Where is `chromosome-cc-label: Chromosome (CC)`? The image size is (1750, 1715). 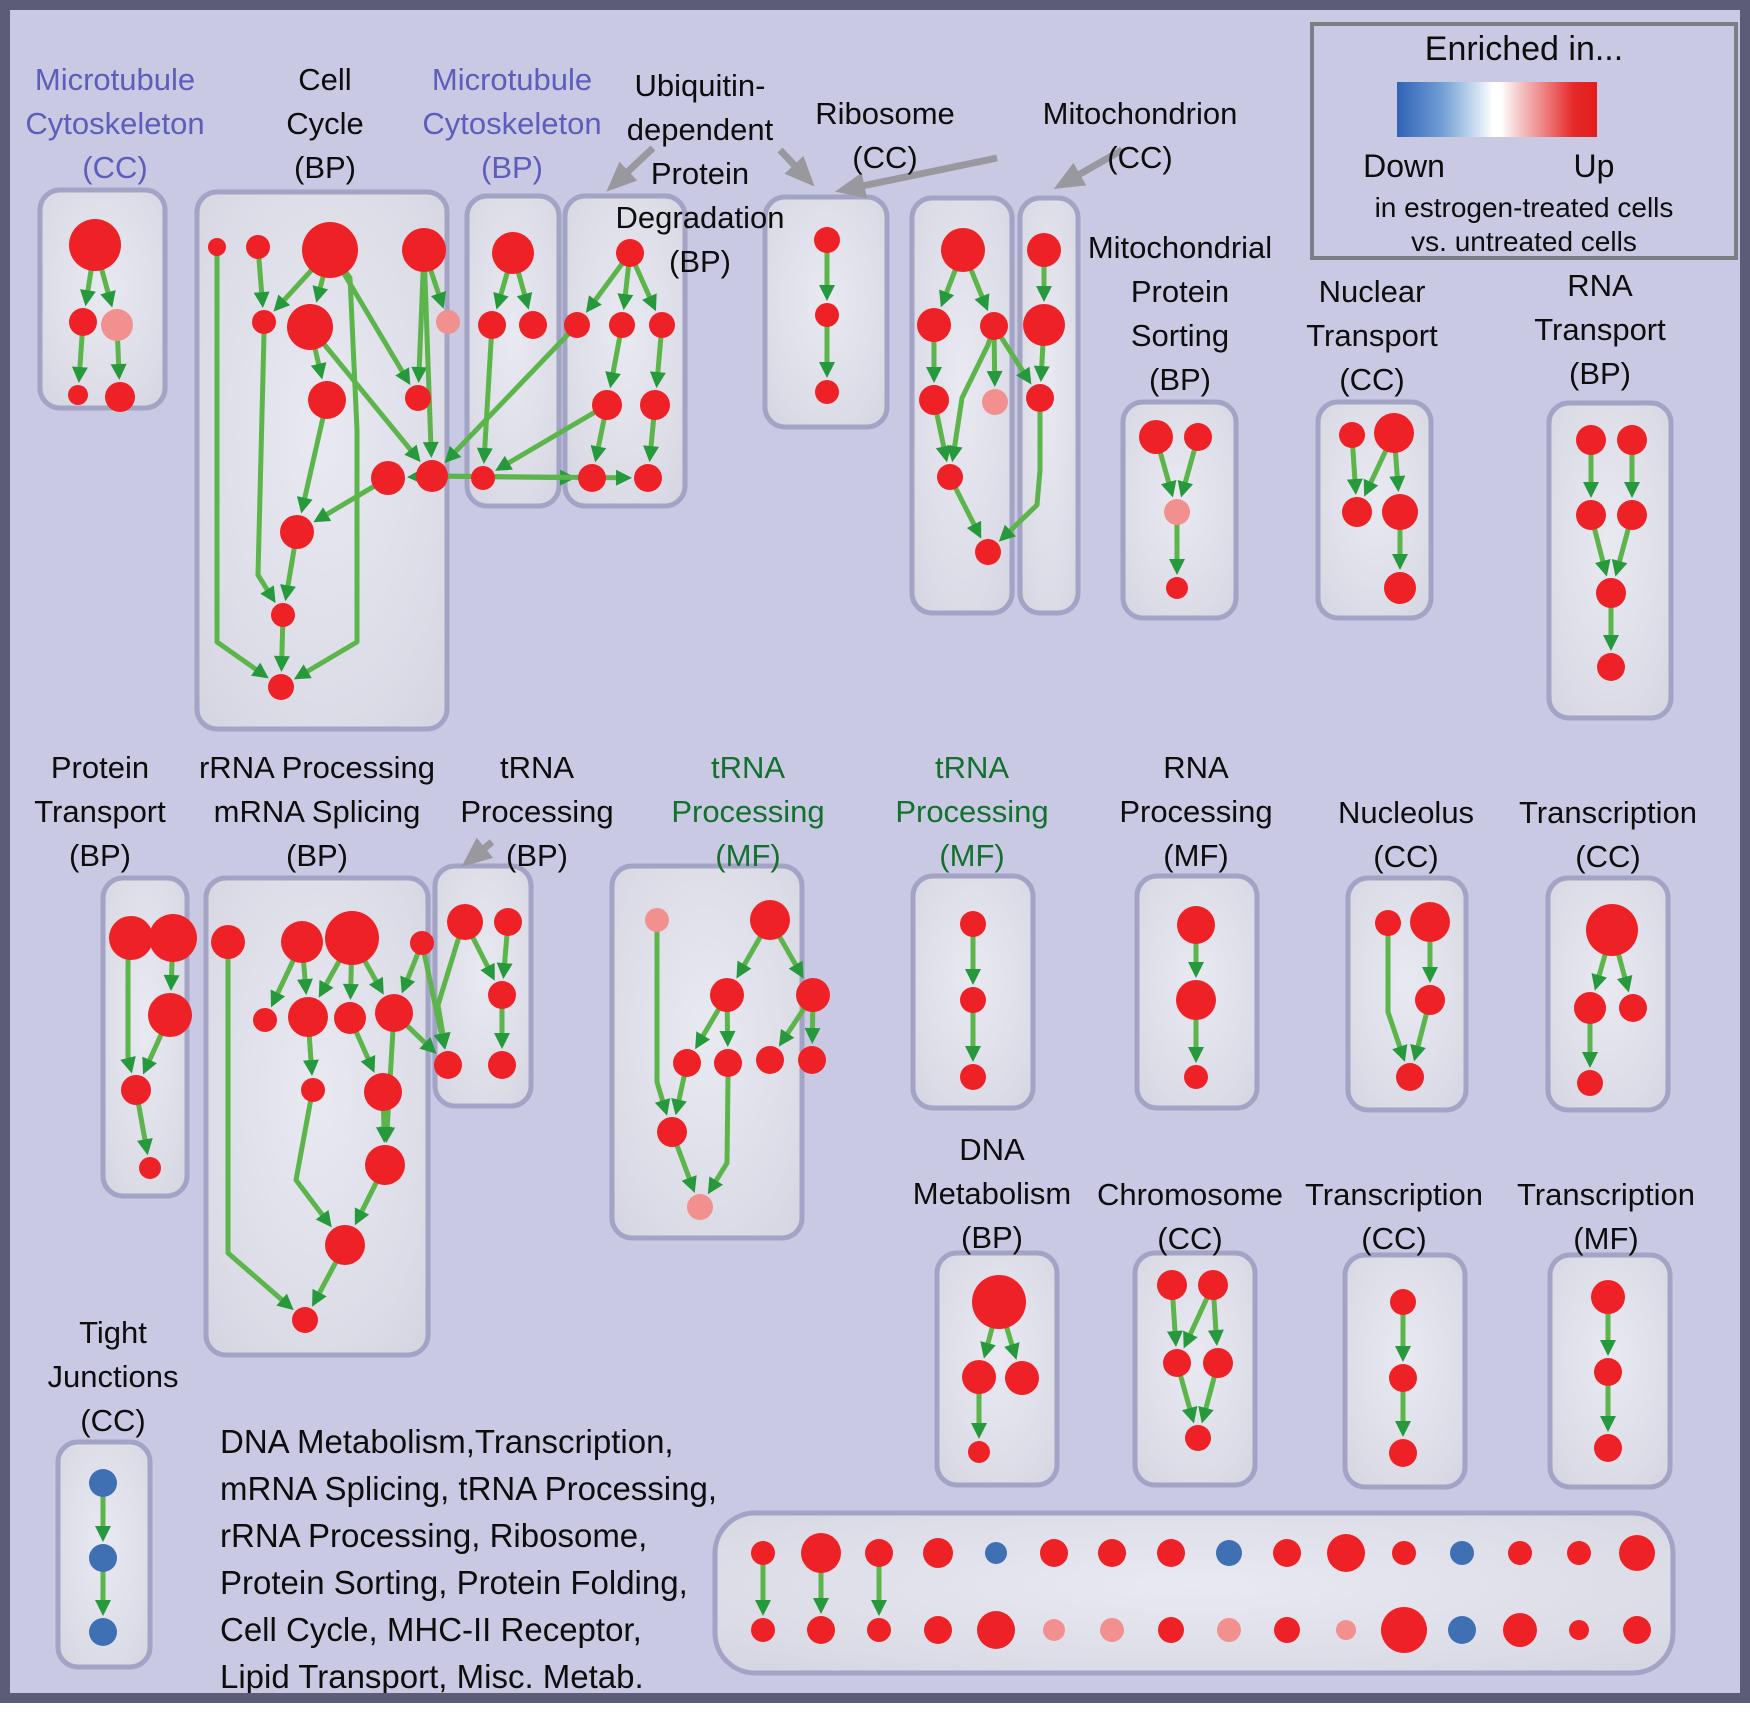 chromosome-cc-label: Chromosome (CC) is located at coordinates (1190, 1217).